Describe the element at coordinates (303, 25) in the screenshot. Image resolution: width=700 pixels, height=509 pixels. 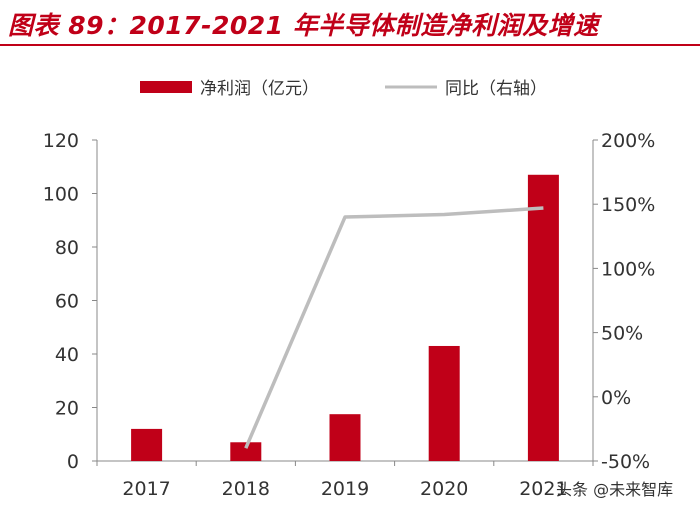
I see `chart-title: 图表 89：2017-2021 年半导体制造净利润及增速` at that location.